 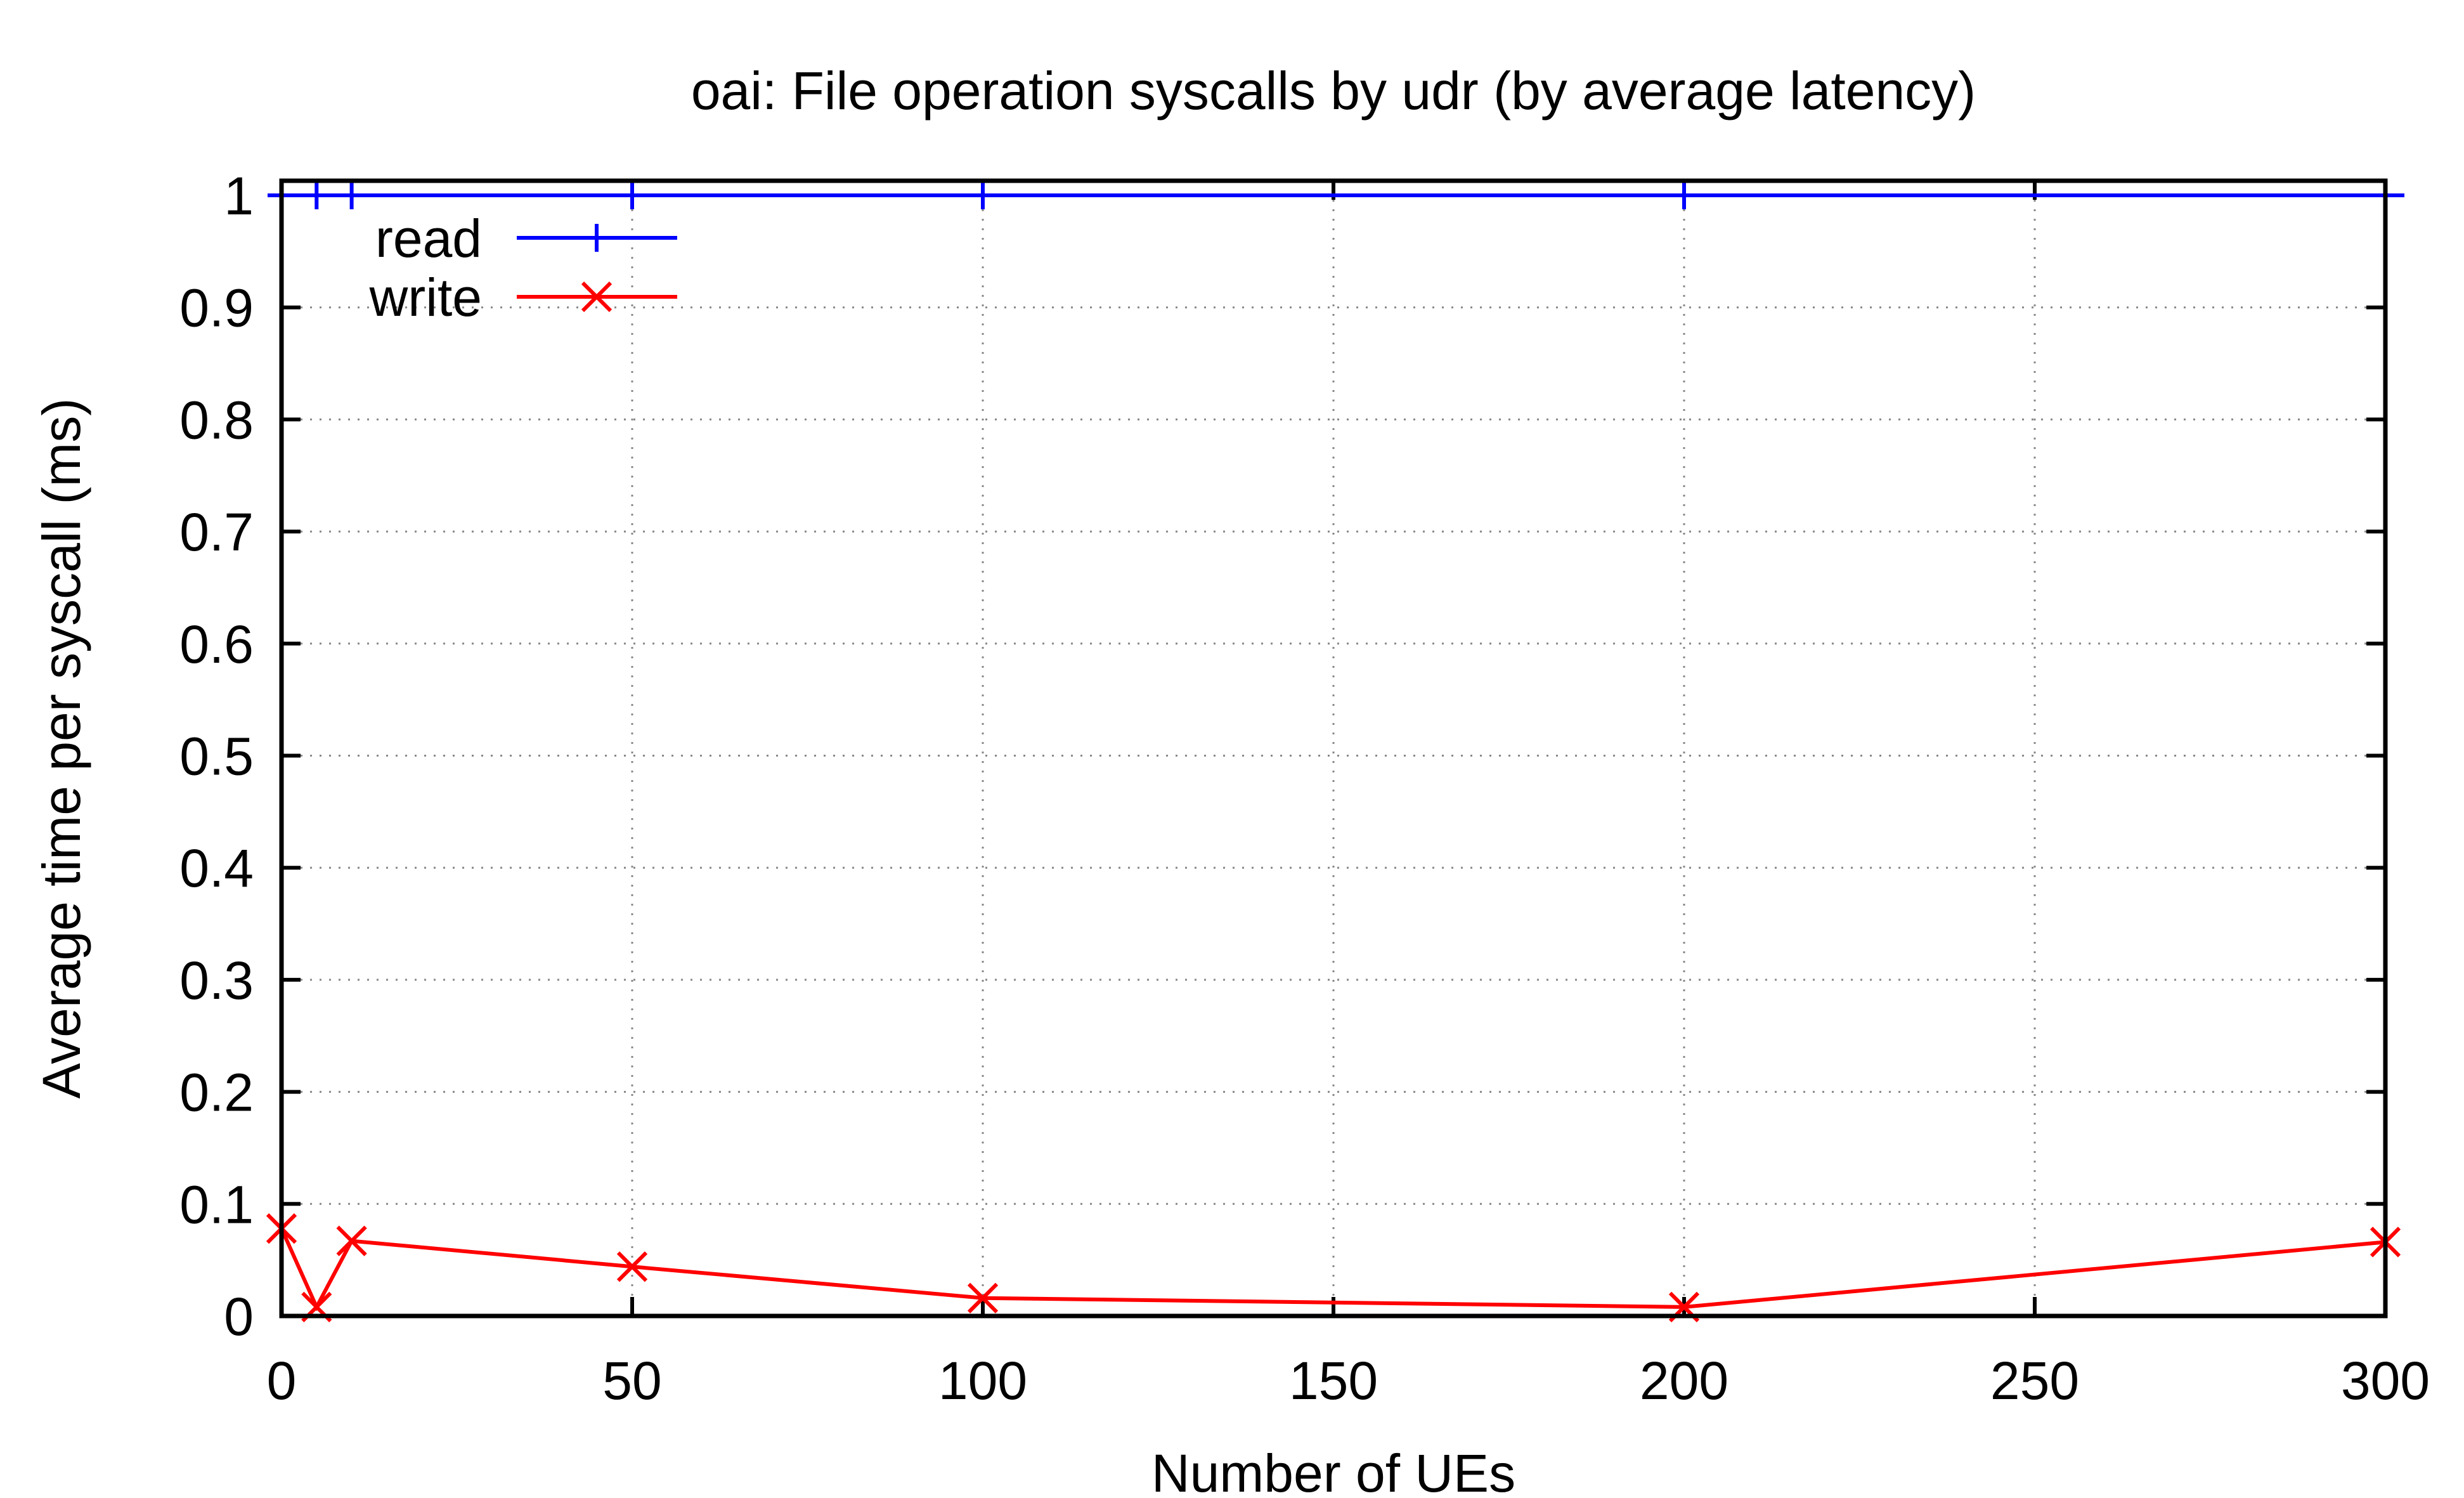 I want to click on y-axis-title: Average time per syscall (ms), so click(x=61, y=749).